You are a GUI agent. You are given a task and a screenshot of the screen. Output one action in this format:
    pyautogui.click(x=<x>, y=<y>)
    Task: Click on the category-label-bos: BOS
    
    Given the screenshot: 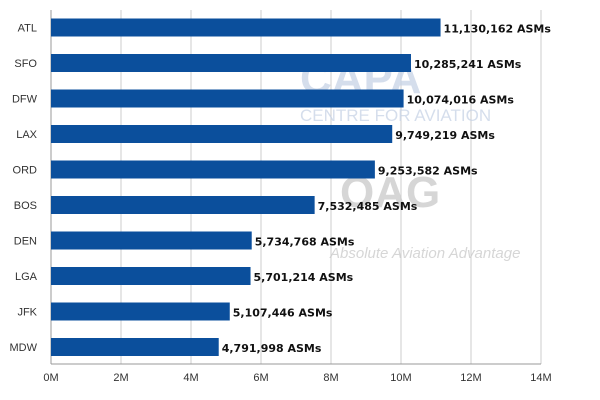 What is the action you would take?
    pyautogui.click(x=25, y=206)
    